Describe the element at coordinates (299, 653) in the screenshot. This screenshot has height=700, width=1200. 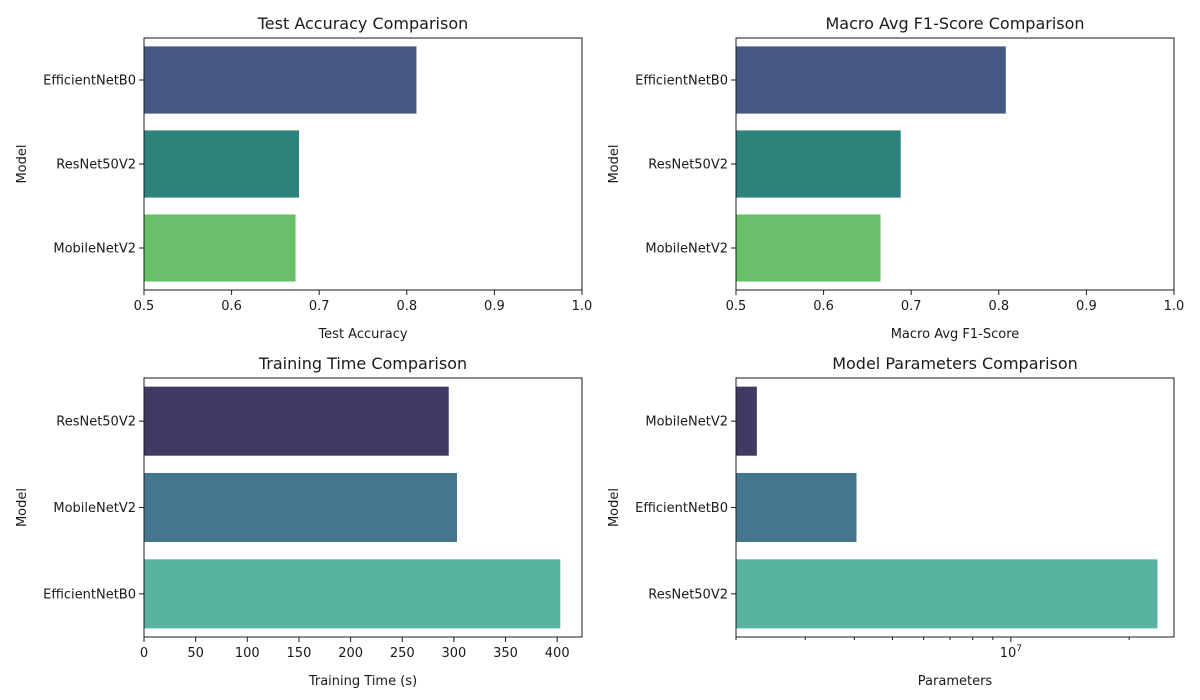
I see `x-tick-label: 150` at that location.